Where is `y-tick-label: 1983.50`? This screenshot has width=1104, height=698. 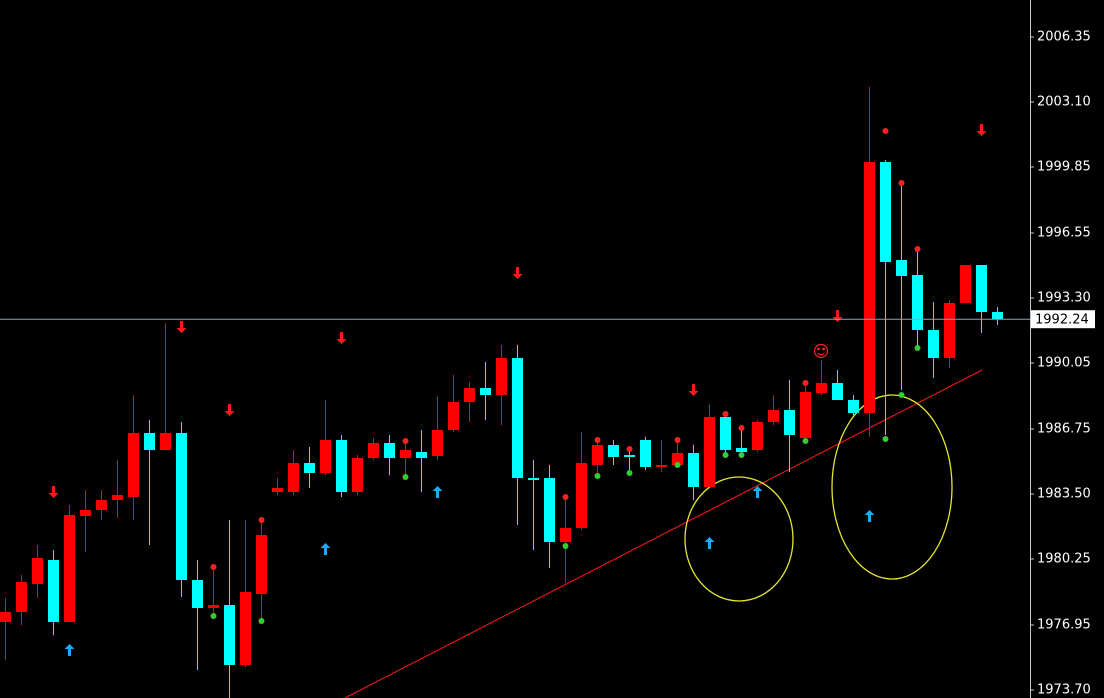 y-tick-label: 1983.50 is located at coordinates (1064, 494).